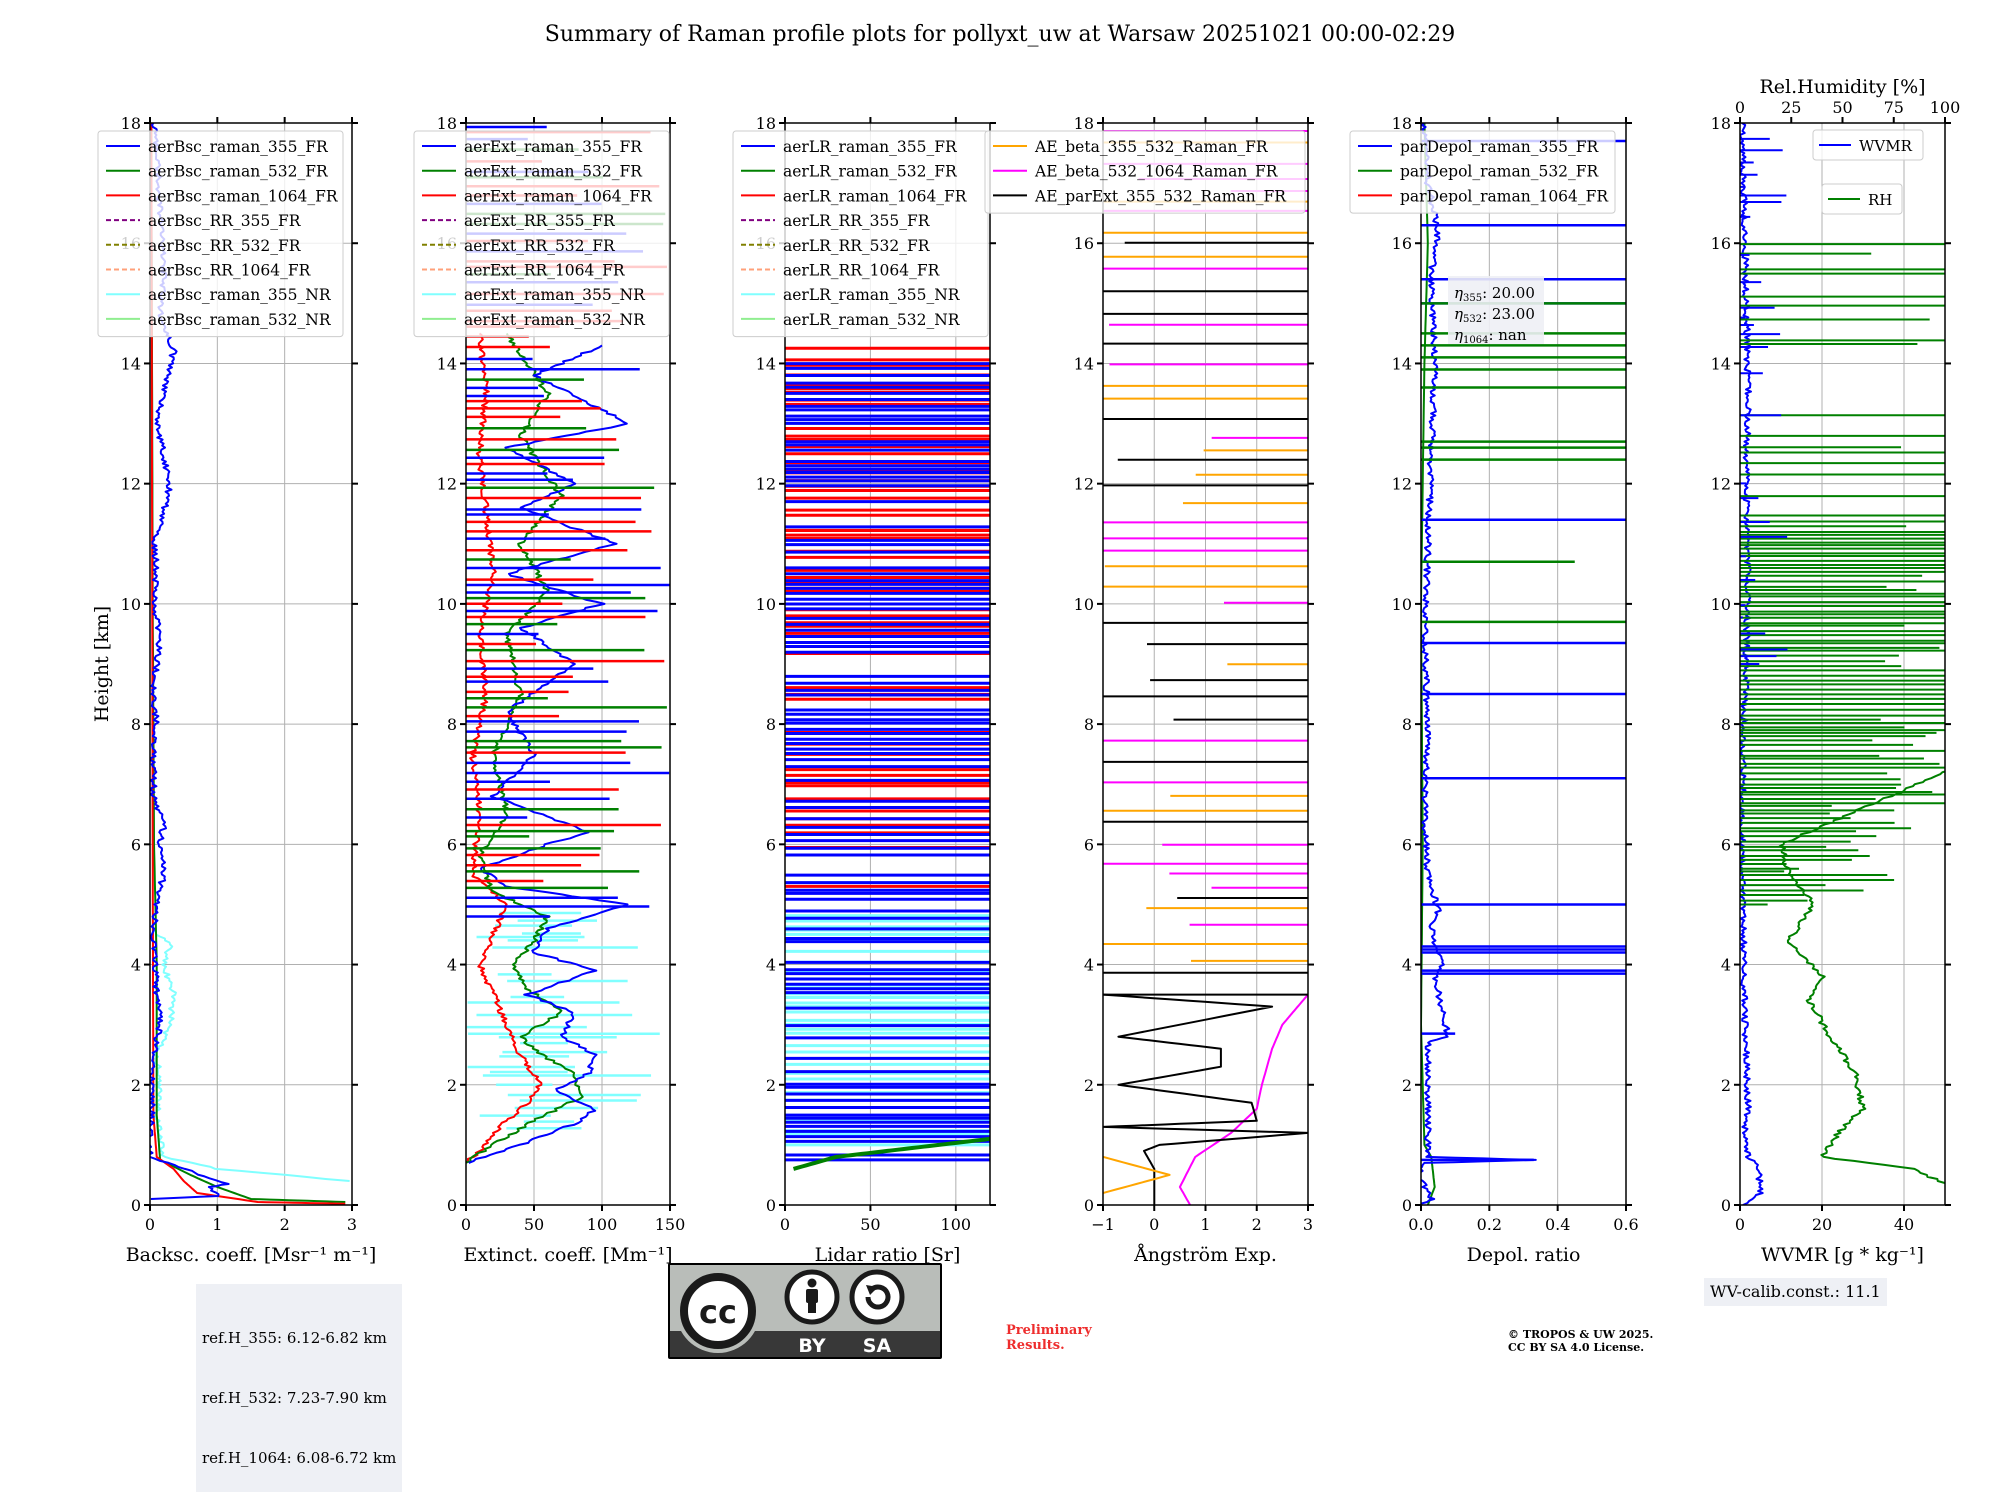  What do you see at coordinates (870, 172) in the screenshot?
I see `legend-label: aerLR_raman_532_FR` at bounding box center [870, 172].